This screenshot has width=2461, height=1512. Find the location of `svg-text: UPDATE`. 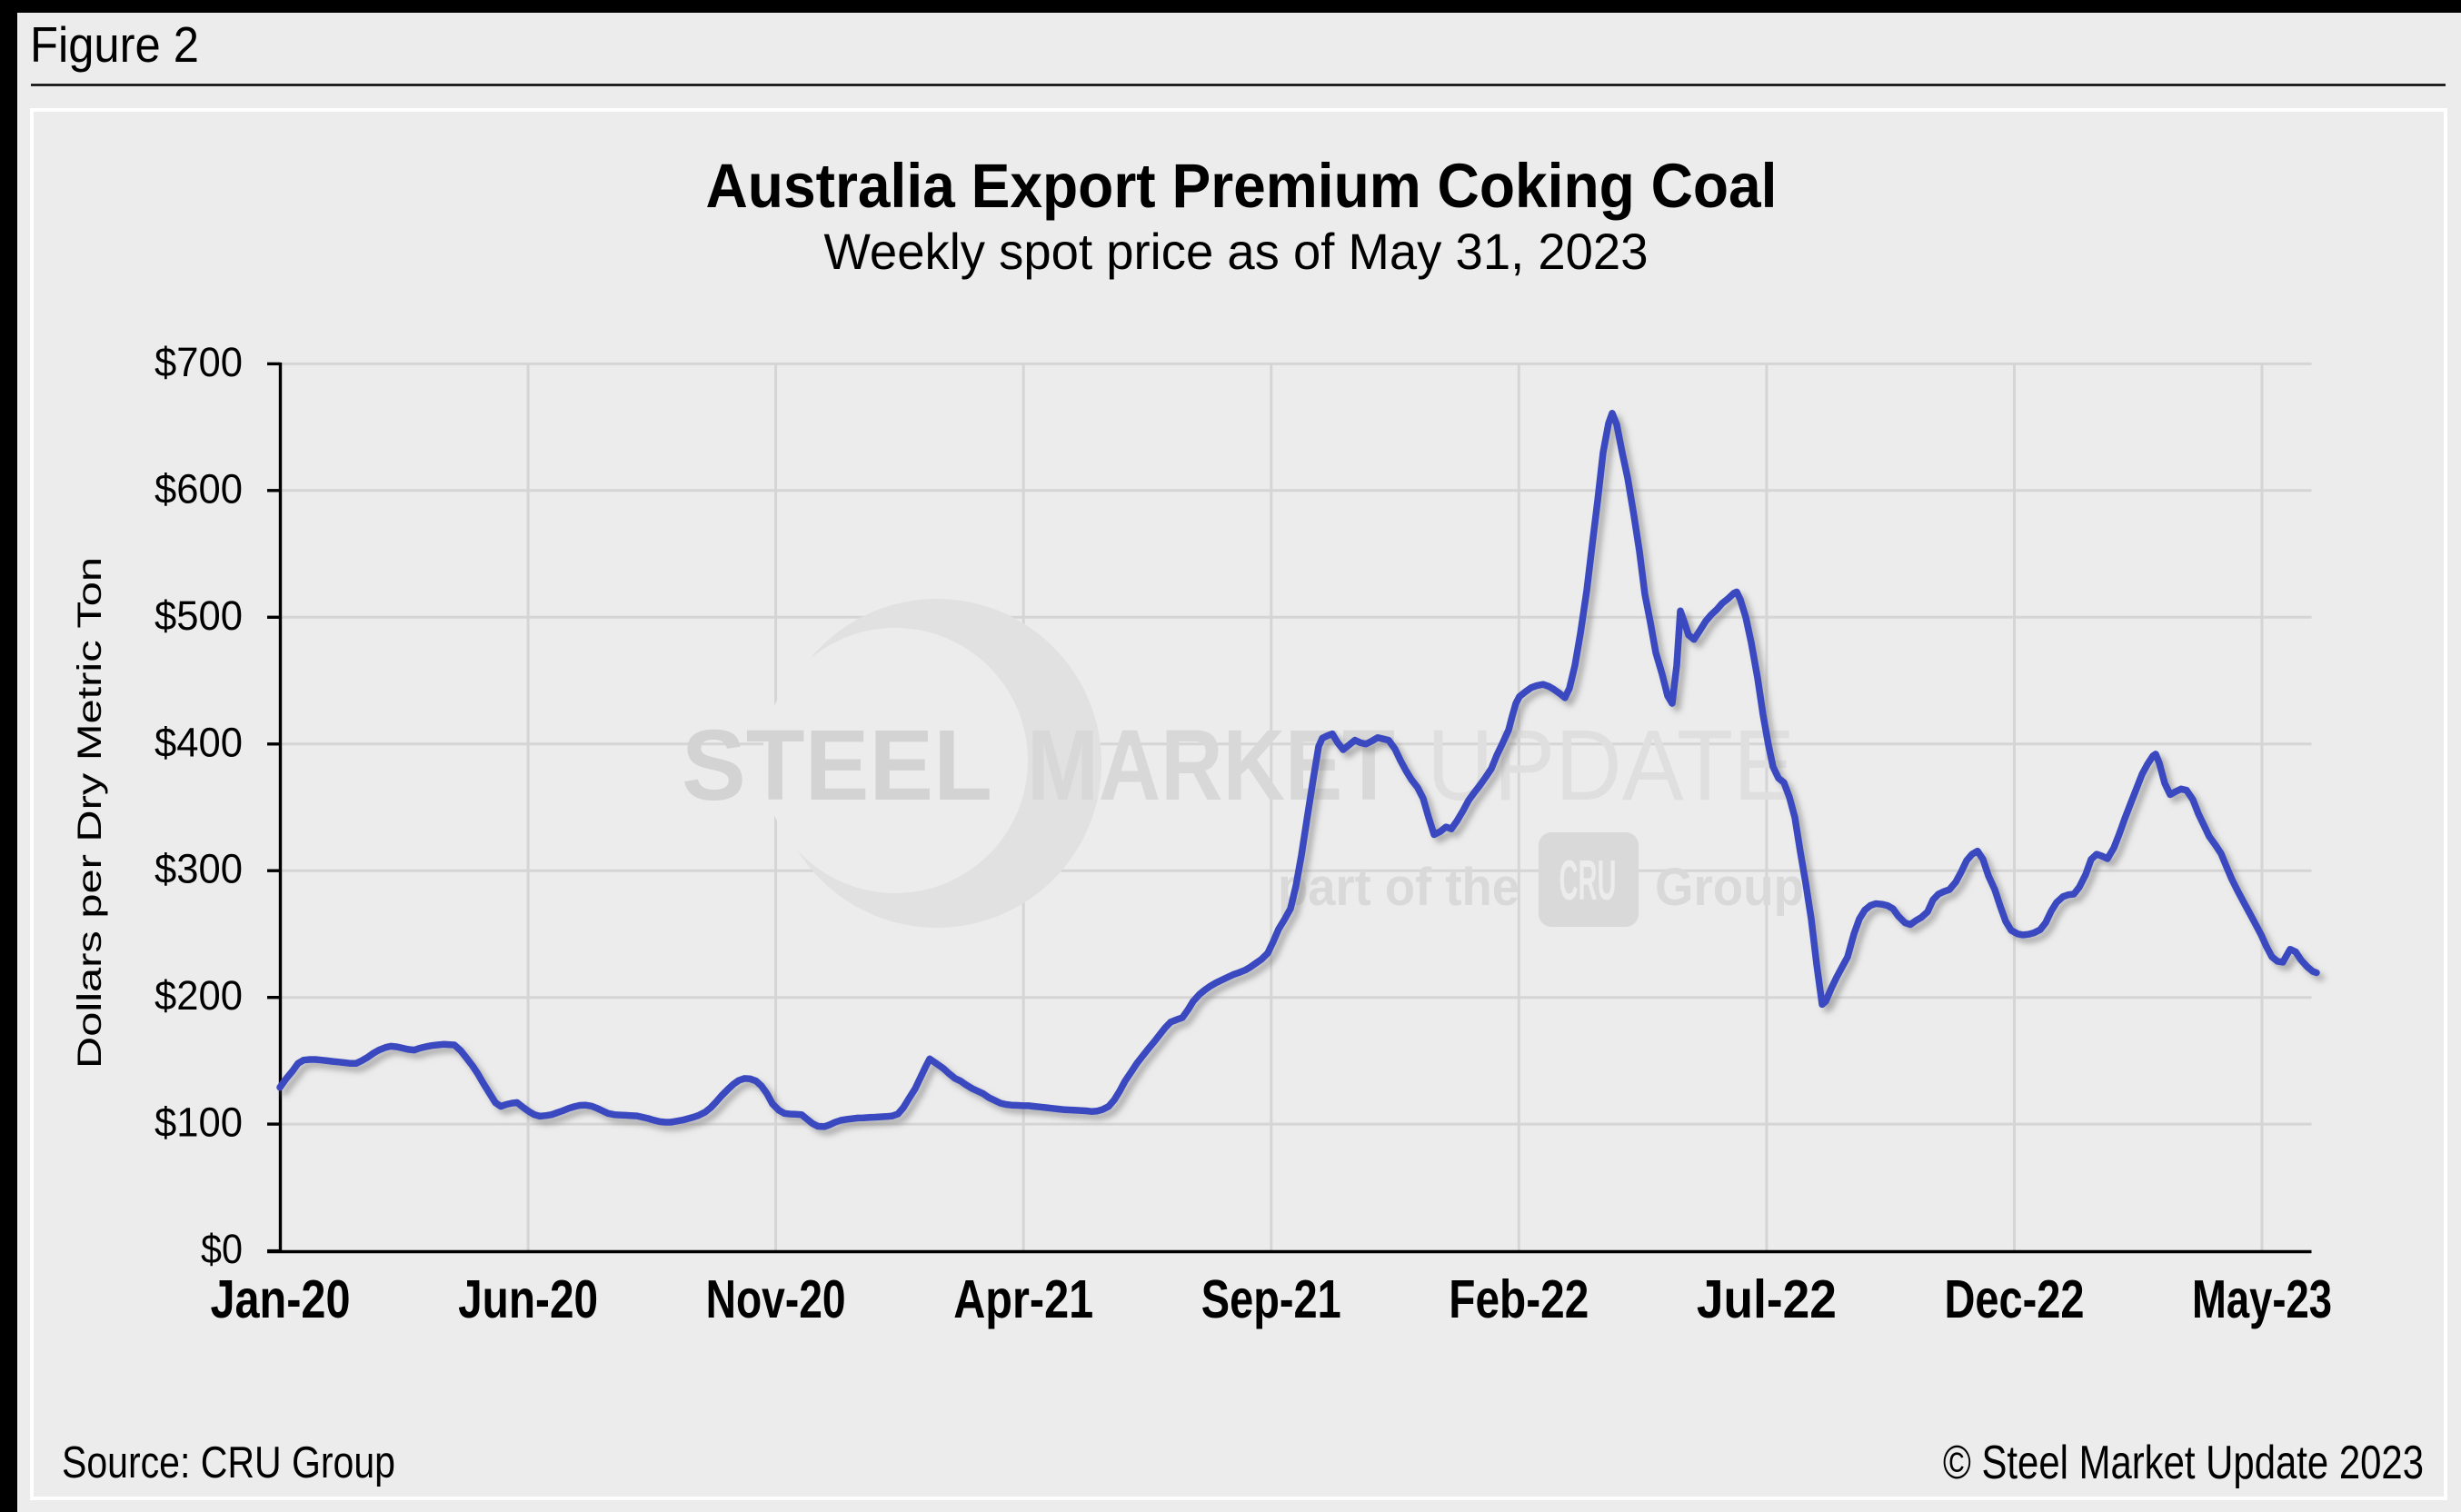

svg-text: UPDATE is located at coordinates (1611, 765).